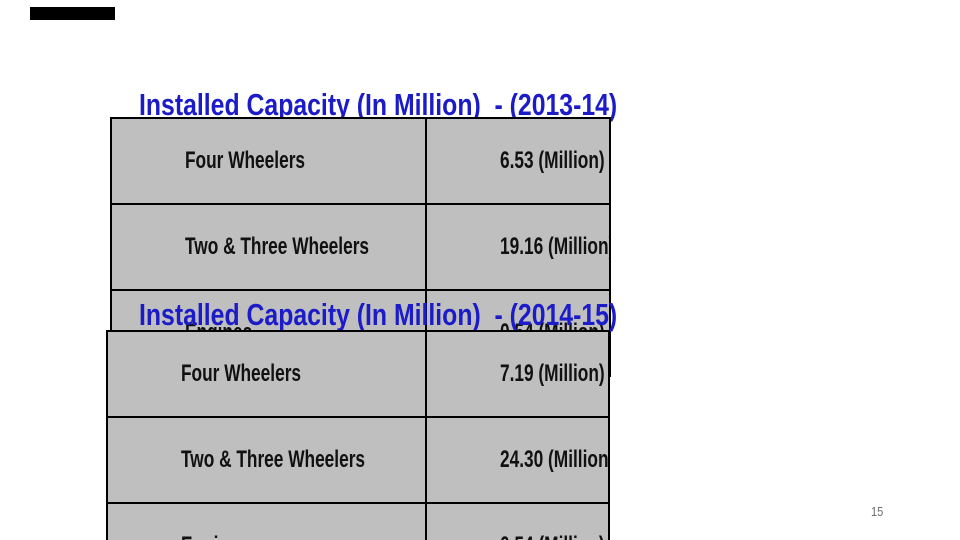 This screenshot has height=540, width=960. I want to click on table-row: Engines 0.54 (Million), so click(358, 521).